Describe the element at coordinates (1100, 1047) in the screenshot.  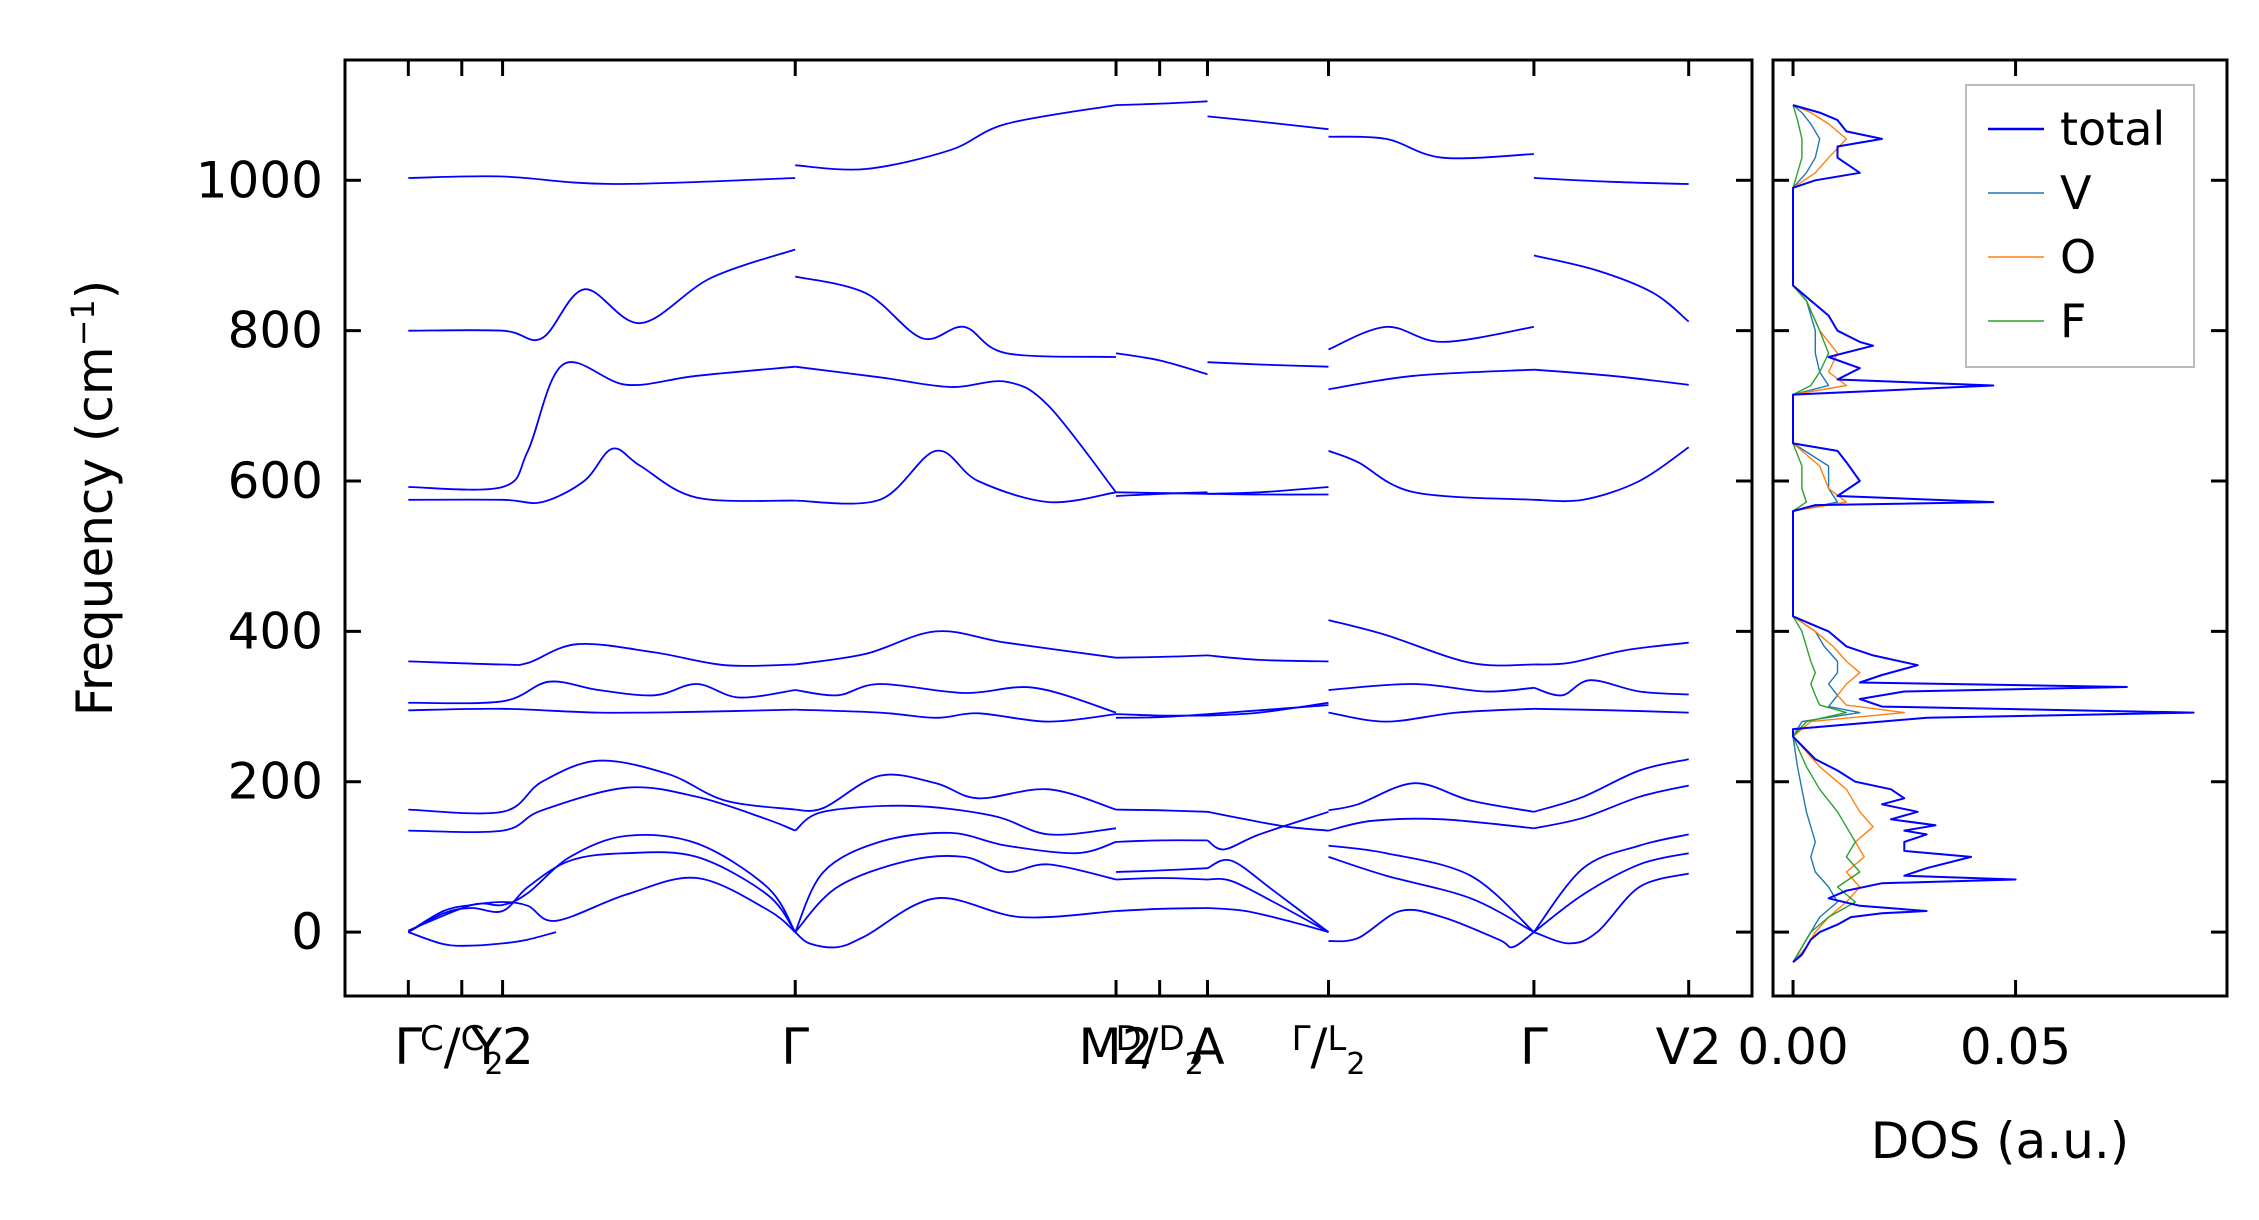
I see `kpoint-tick-label-part: M` at that location.